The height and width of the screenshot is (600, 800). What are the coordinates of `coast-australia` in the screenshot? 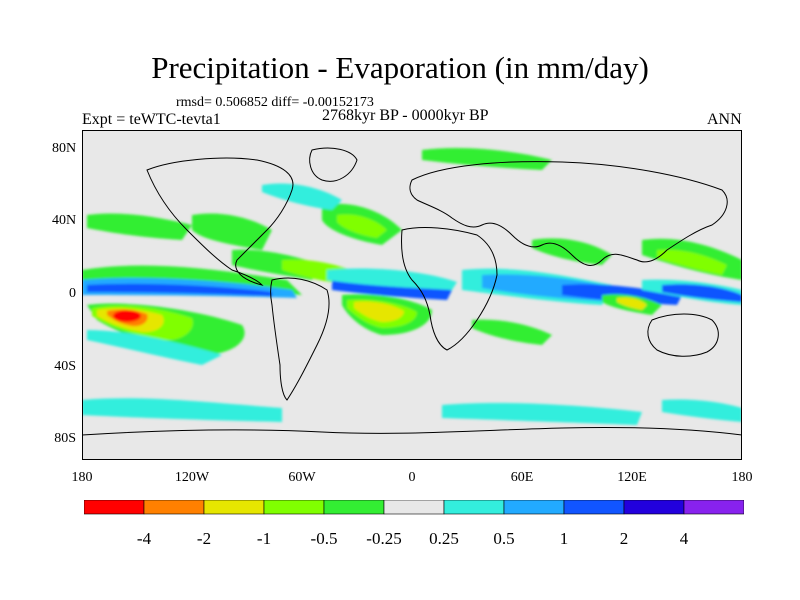 It's located at (683, 335).